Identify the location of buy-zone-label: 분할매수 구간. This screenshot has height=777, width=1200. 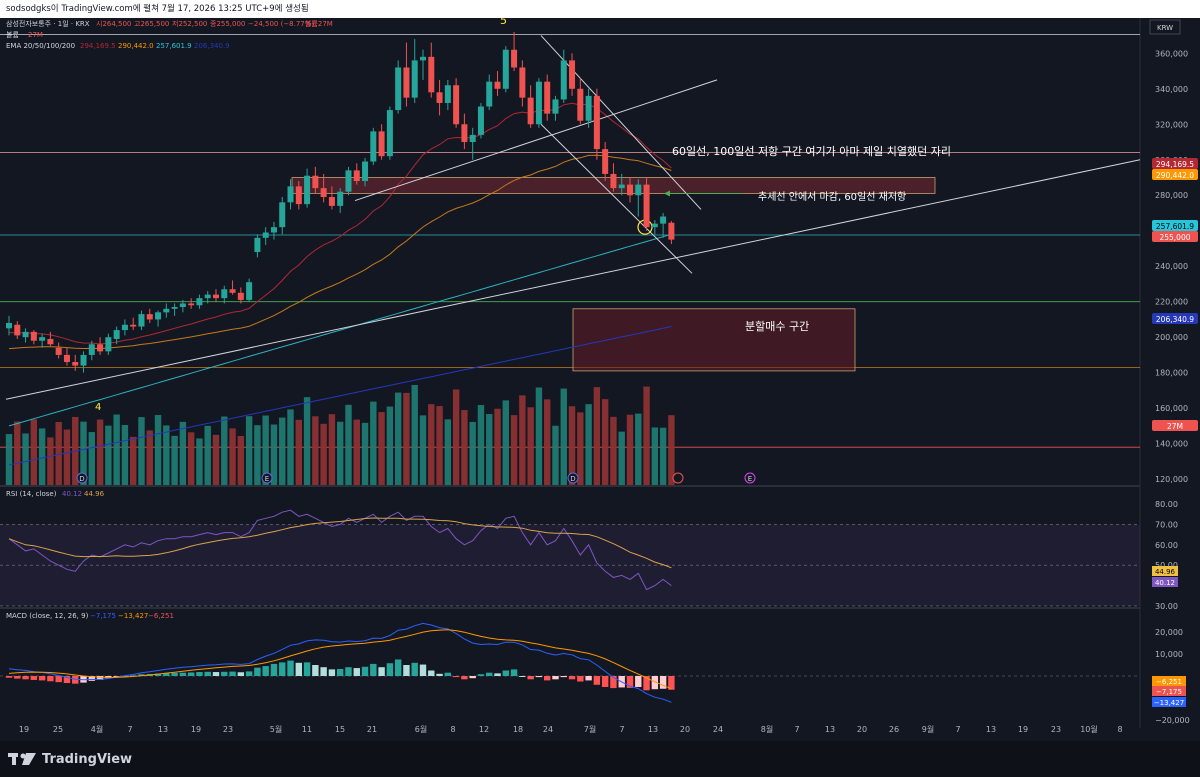
(777, 326).